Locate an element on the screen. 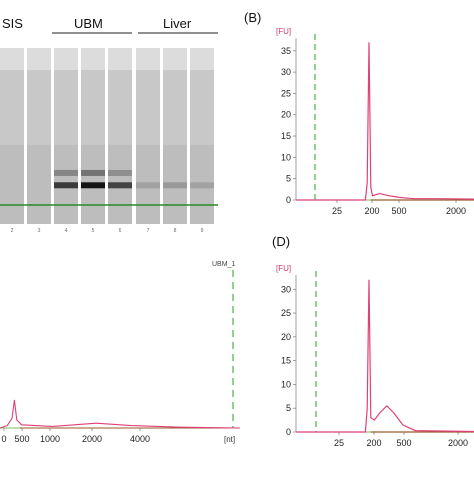  x-tick-label: 0 is located at coordinates (3, 439).